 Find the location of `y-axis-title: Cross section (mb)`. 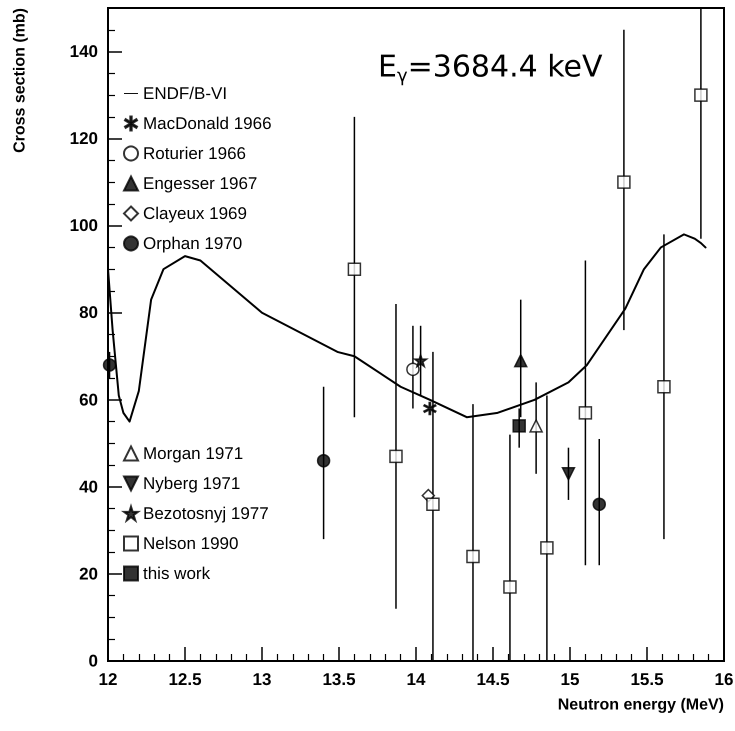

y-axis-title: Cross section (mb) is located at coordinates (20, 80).